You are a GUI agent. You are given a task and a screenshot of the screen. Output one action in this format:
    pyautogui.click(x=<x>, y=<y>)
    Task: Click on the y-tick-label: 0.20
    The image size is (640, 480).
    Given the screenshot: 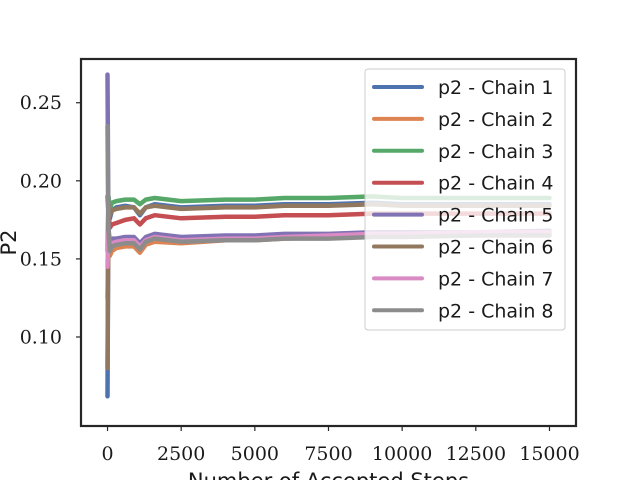 What is the action you would take?
    pyautogui.click(x=41, y=181)
    